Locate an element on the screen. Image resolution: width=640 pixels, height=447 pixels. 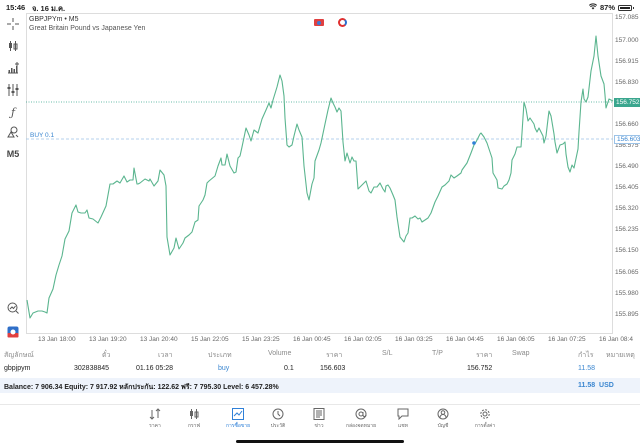
col-volume: Volume is located at coordinates (280, 353).